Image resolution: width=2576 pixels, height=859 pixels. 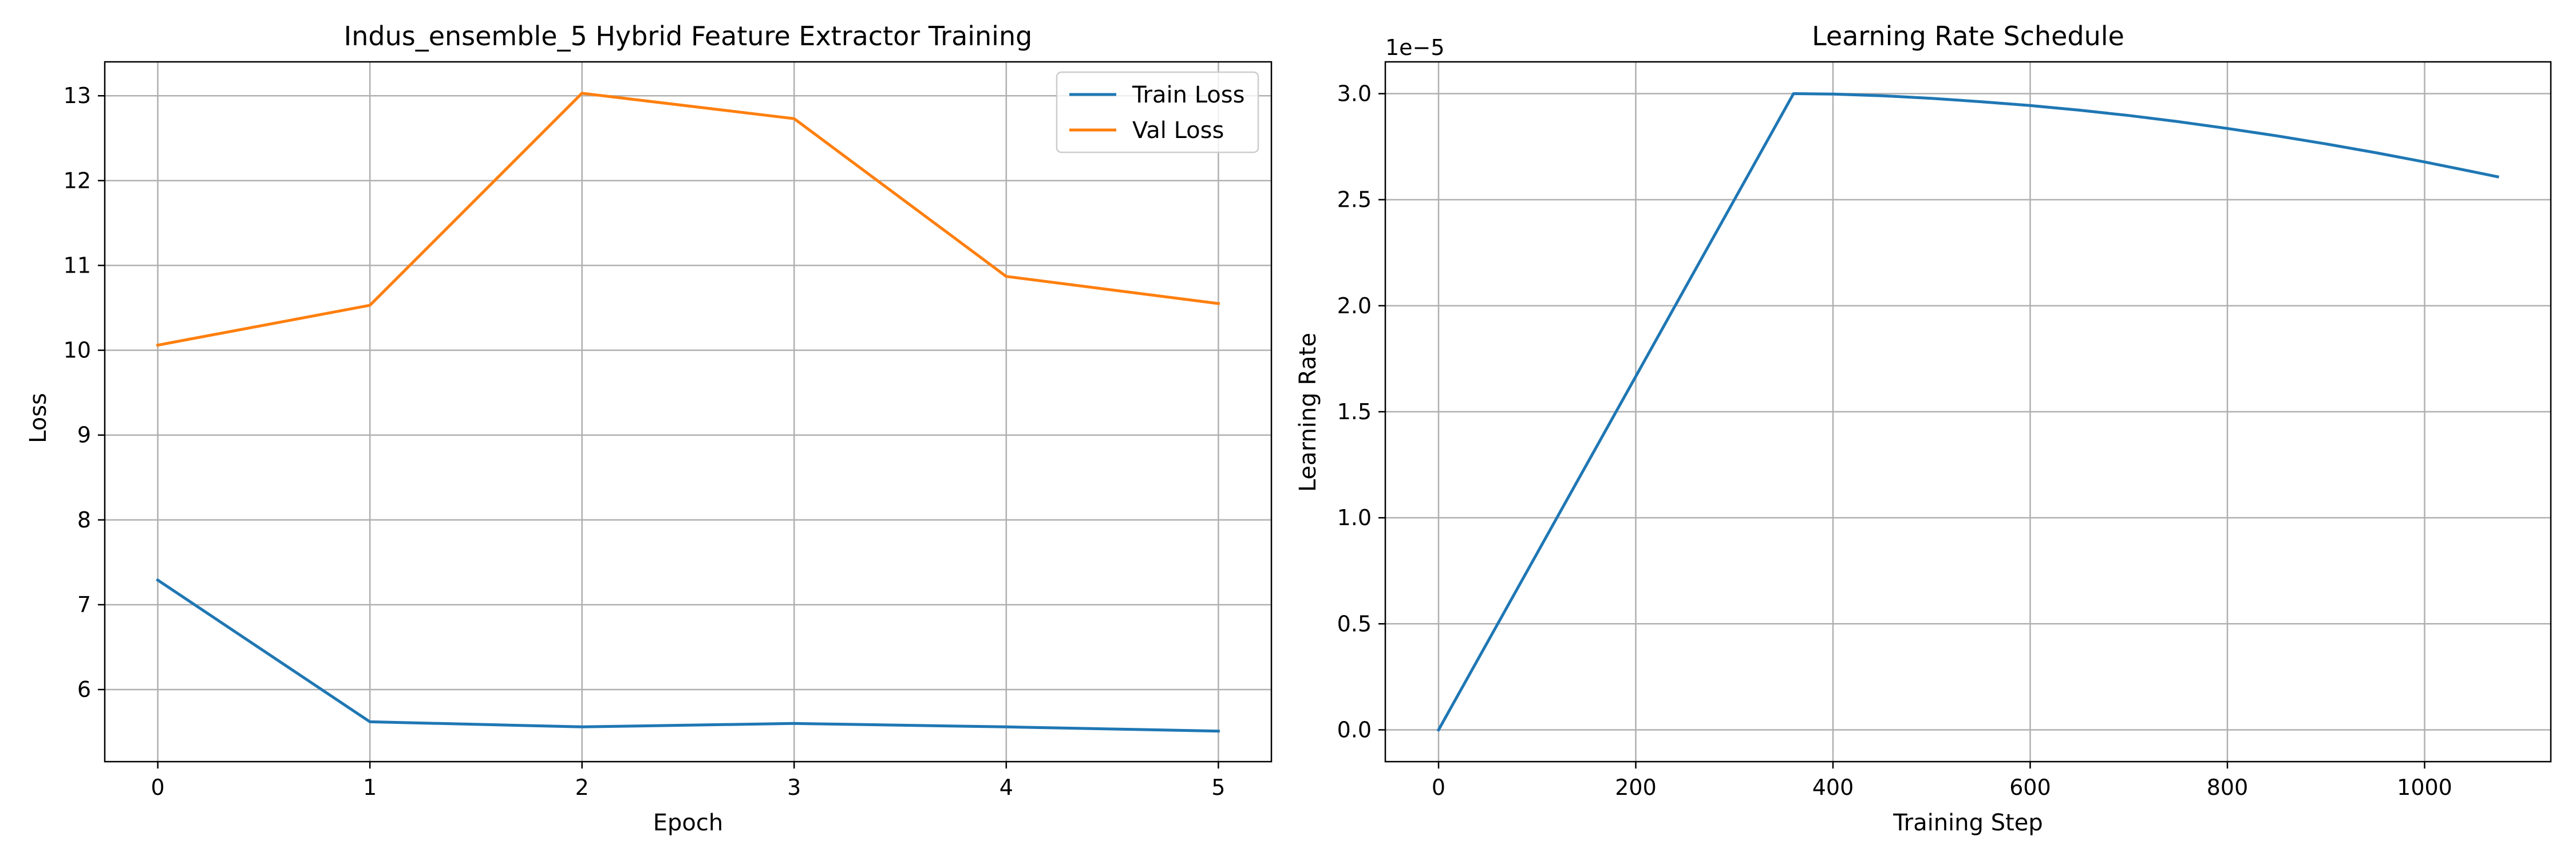 I want to click on lr-chart-offset-text: 1e−5, so click(x=1415, y=47).